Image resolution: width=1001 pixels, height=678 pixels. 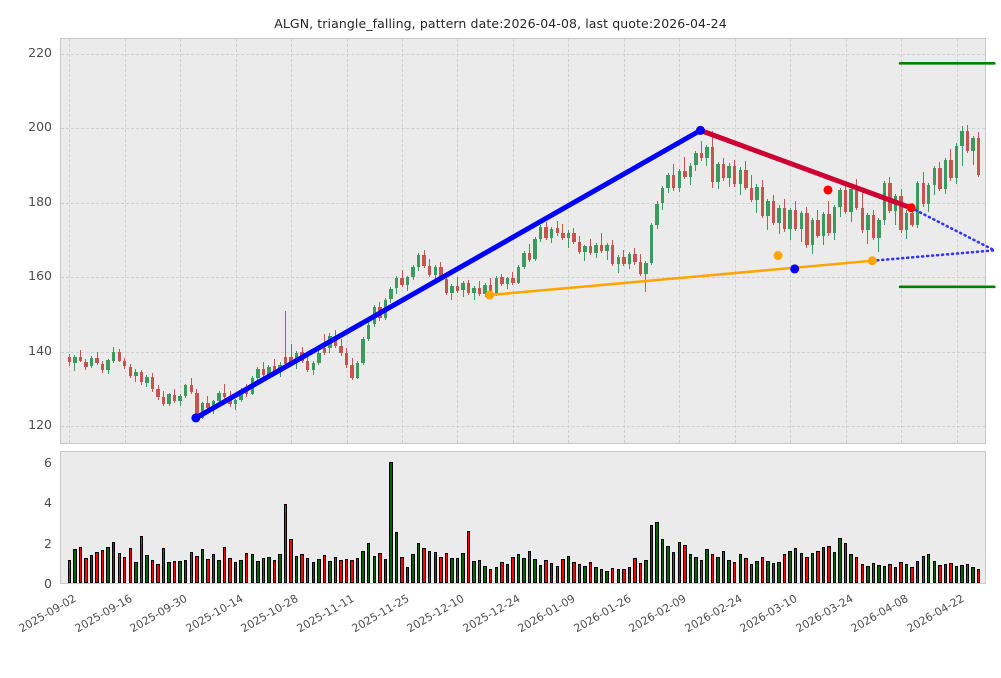 I want to click on volume-tick-label: 2, so click(x=48, y=543).